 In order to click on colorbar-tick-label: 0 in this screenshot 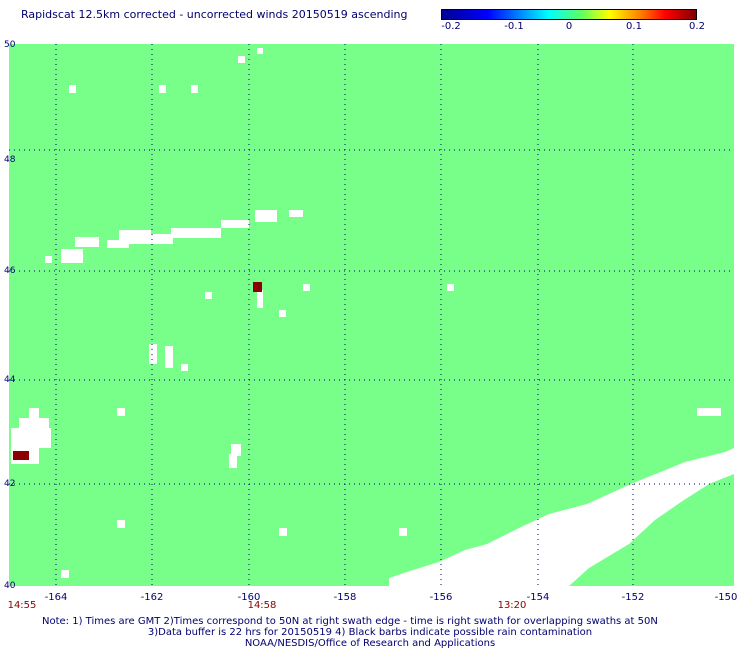, I will do `click(569, 26)`.